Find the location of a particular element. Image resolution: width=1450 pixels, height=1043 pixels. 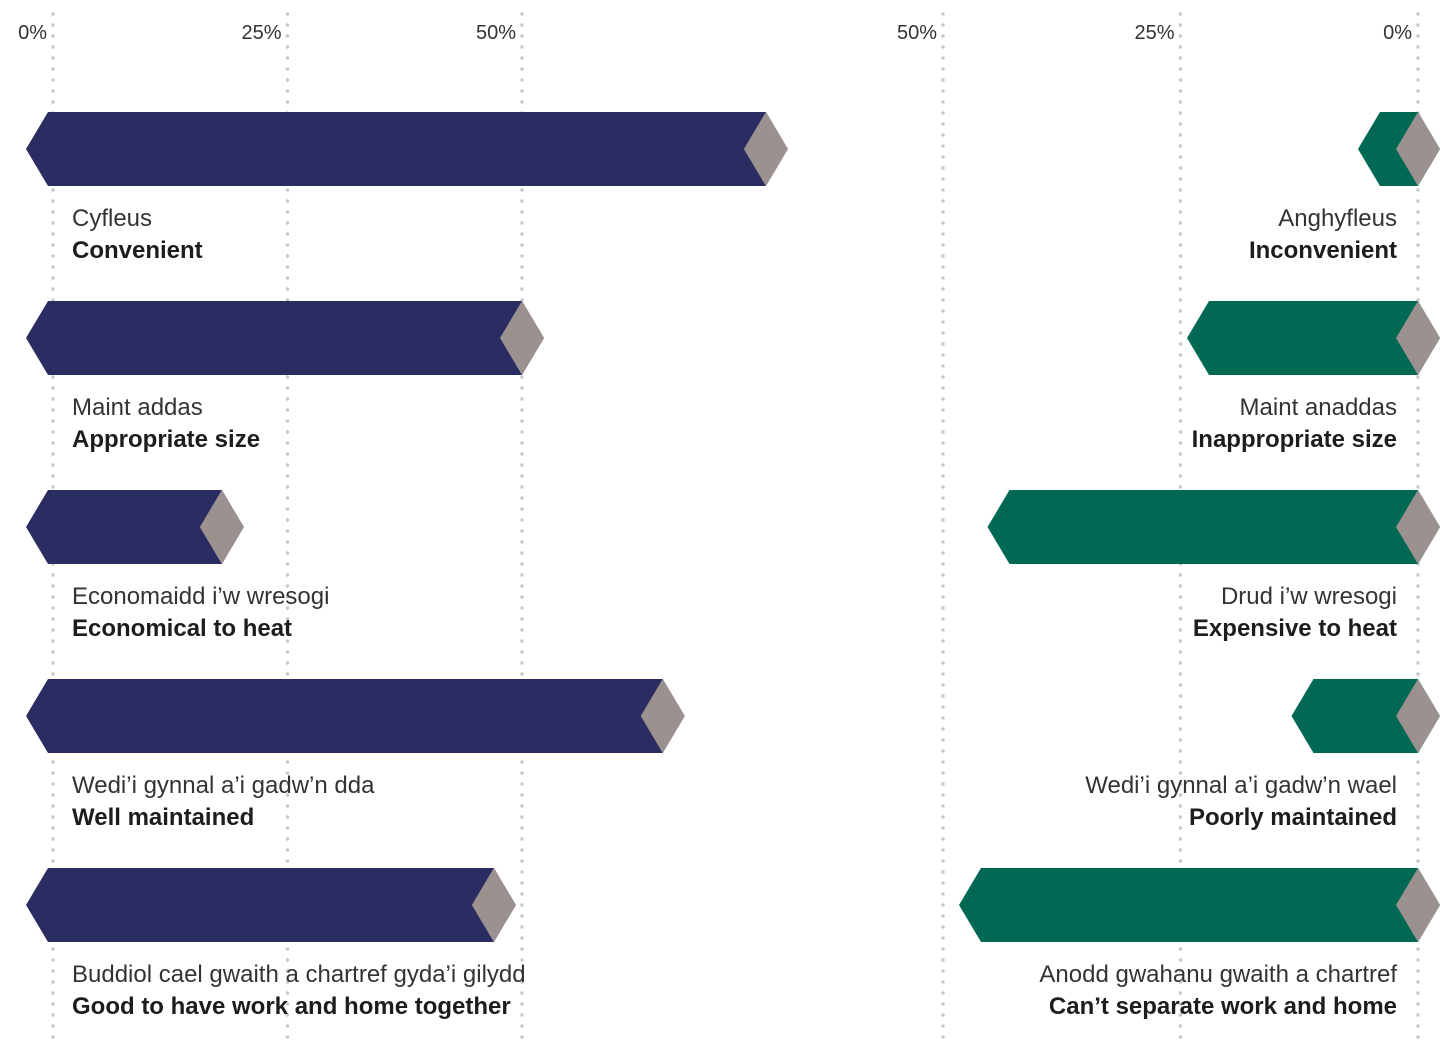

tick-label-left: 25% is located at coordinates (261, 33).